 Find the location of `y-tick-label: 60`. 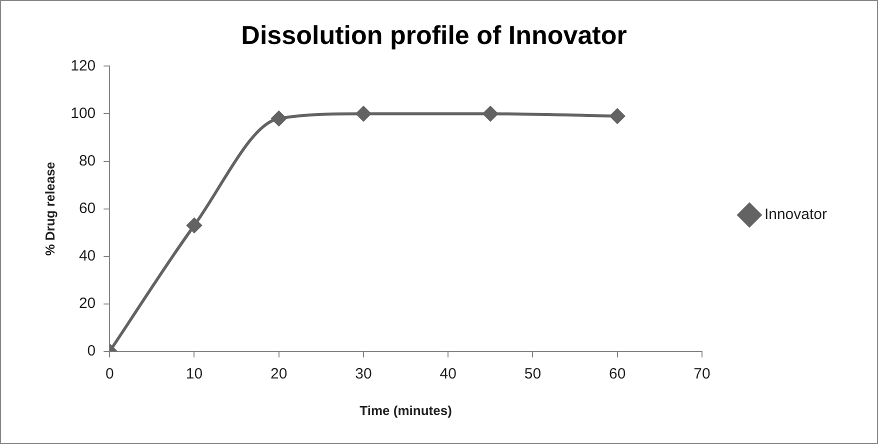

y-tick-label: 60 is located at coordinates (87, 208).